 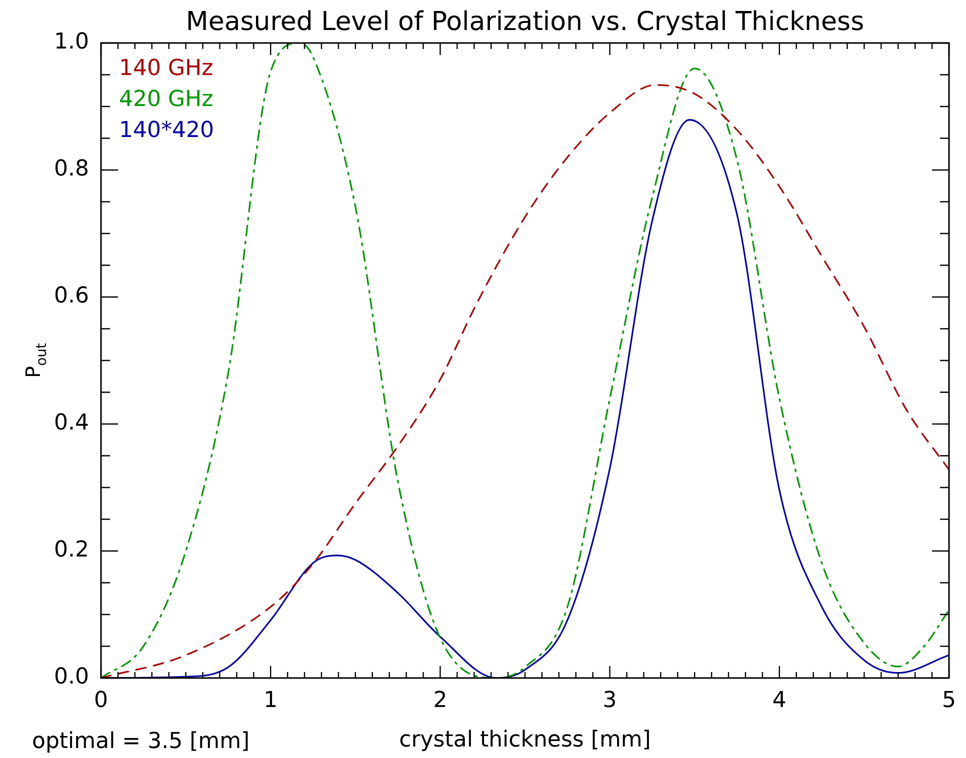 What do you see at coordinates (71, 296) in the screenshot?
I see `y-tick-label: 0.6` at bounding box center [71, 296].